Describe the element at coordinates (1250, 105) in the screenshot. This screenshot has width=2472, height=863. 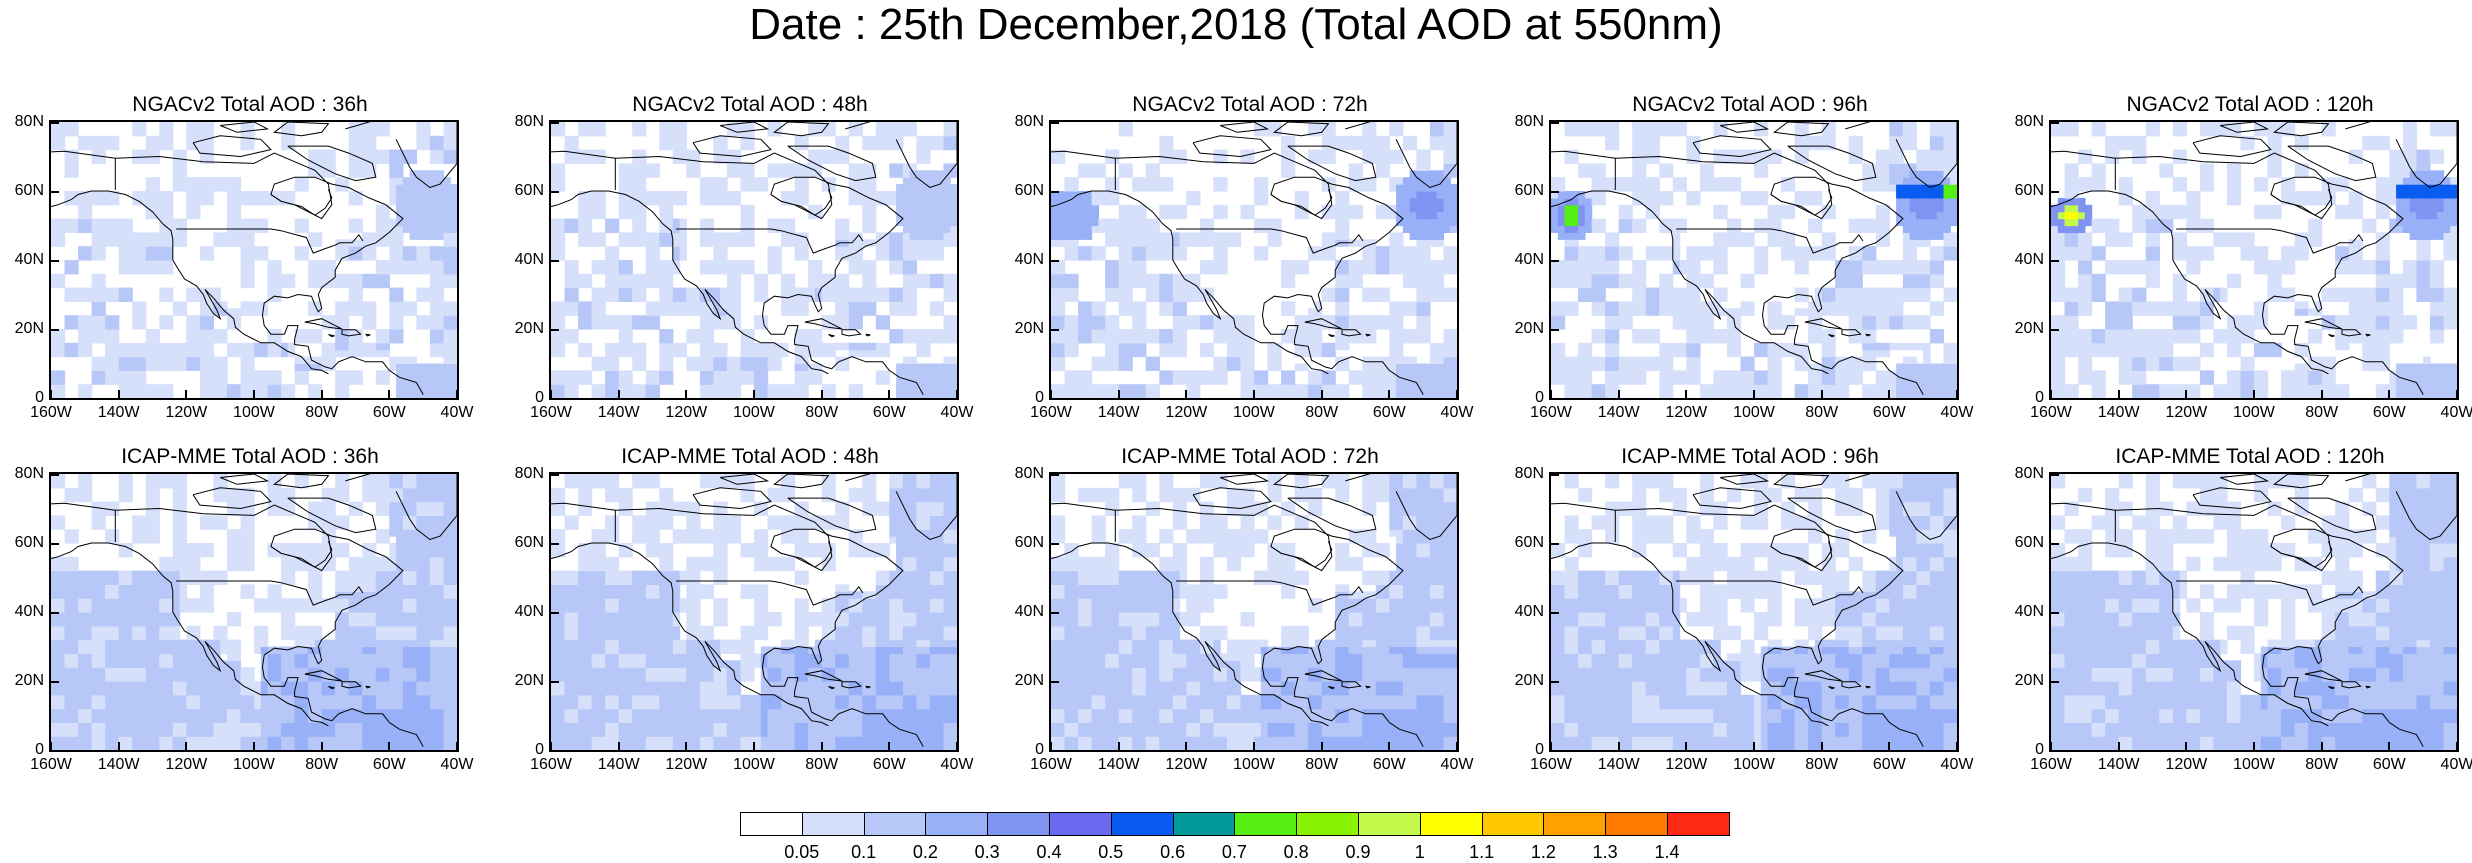
I see `panel-title: NGACv2 Total AOD : 72h` at that location.